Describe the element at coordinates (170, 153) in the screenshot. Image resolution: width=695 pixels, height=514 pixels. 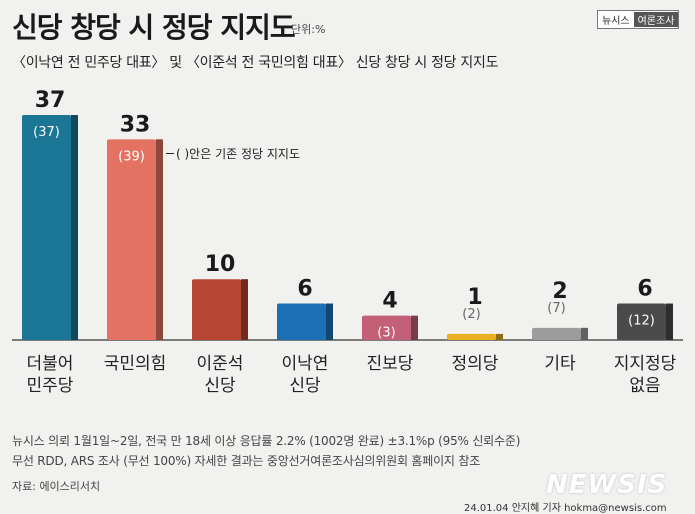
I see `annotation-leader-line` at that location.